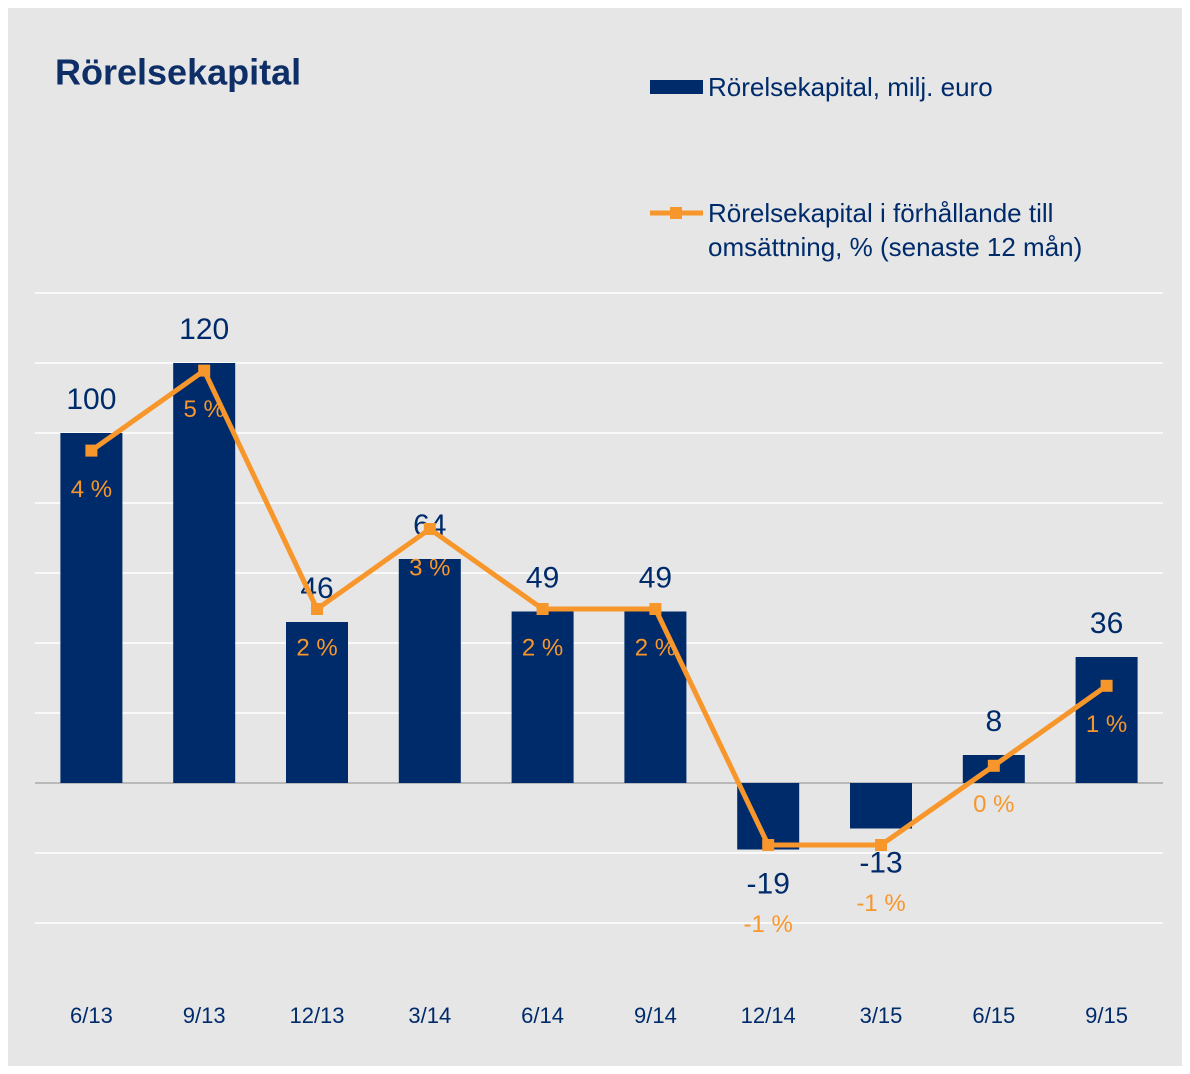 The width and height of the screenshot is (1190, 1074). What do you see at coordinates (204, 1015) in the screenshot?
I see `x-tick-label: 9/13` at bounding box center [204, 1015].